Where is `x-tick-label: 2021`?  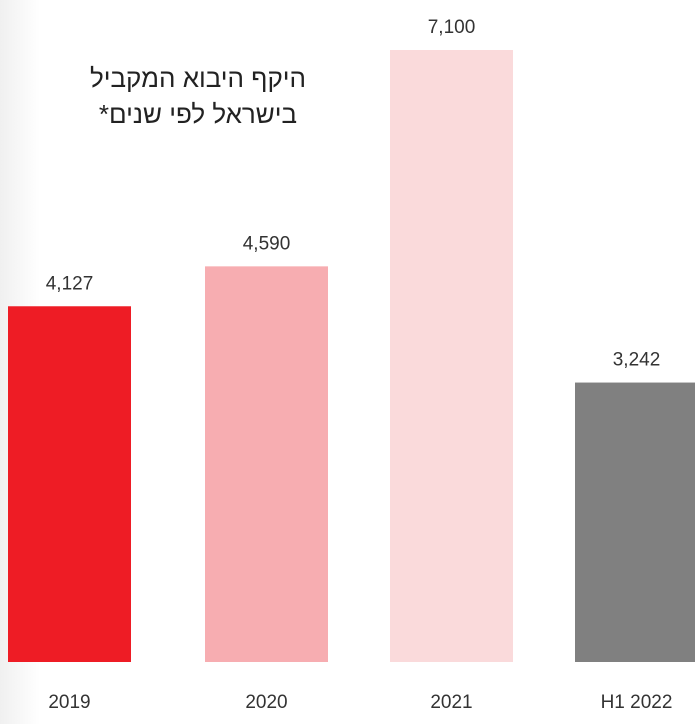
x-tick-label: 2021 is located at coordinates (451, 702).